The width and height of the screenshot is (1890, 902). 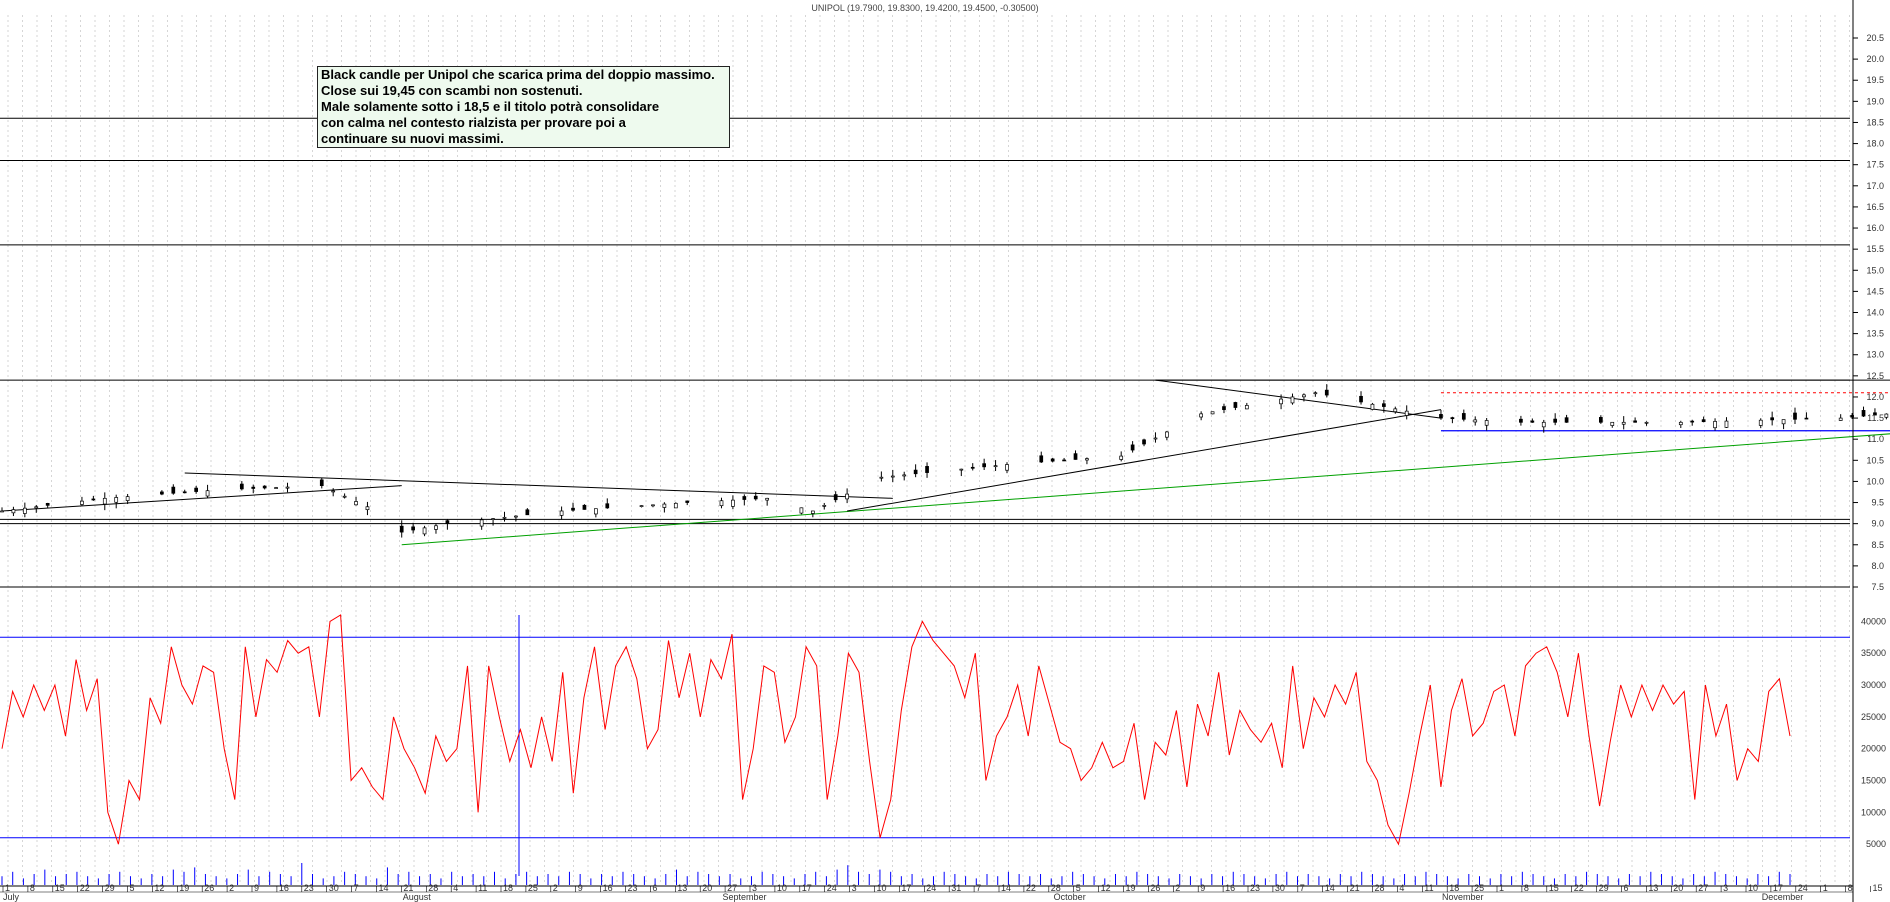 I want to click on month-label: July, so click(x=11, y=897).